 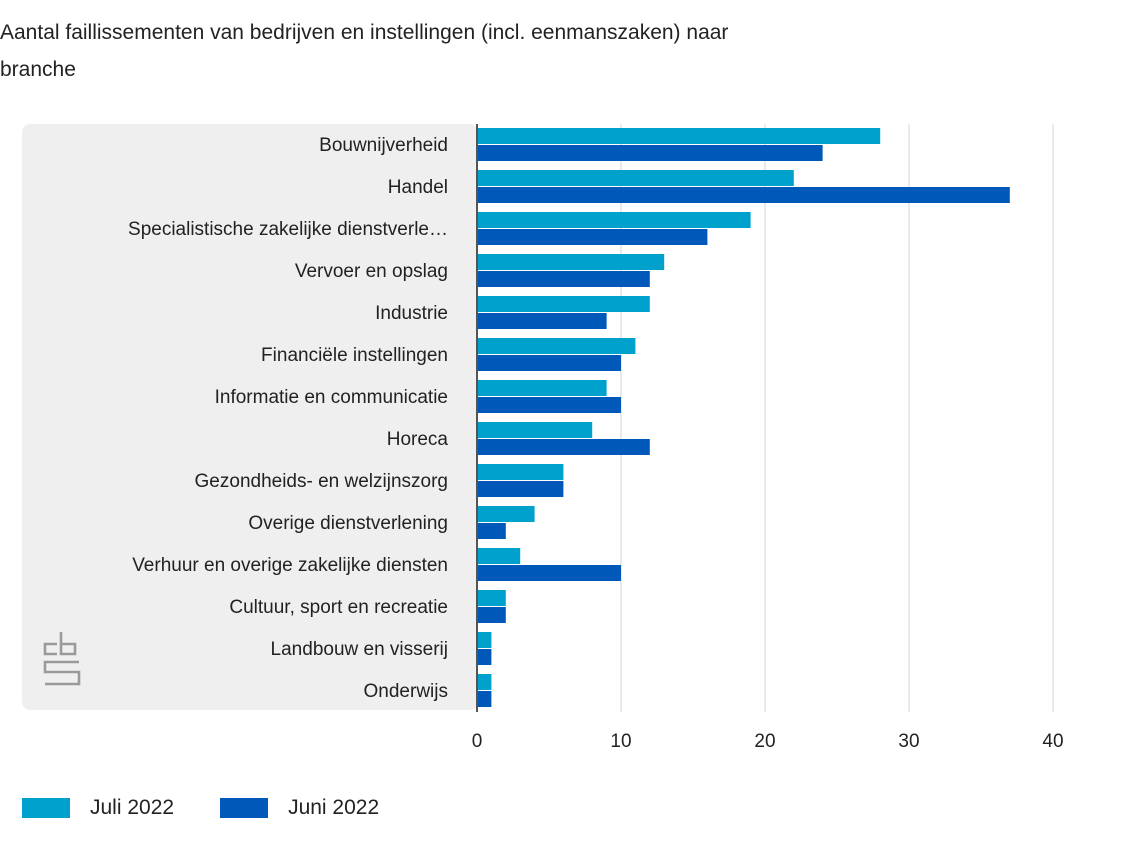 I want to click on legend-item-juli-2022: Juli 2022, so click(x=98, y=808).